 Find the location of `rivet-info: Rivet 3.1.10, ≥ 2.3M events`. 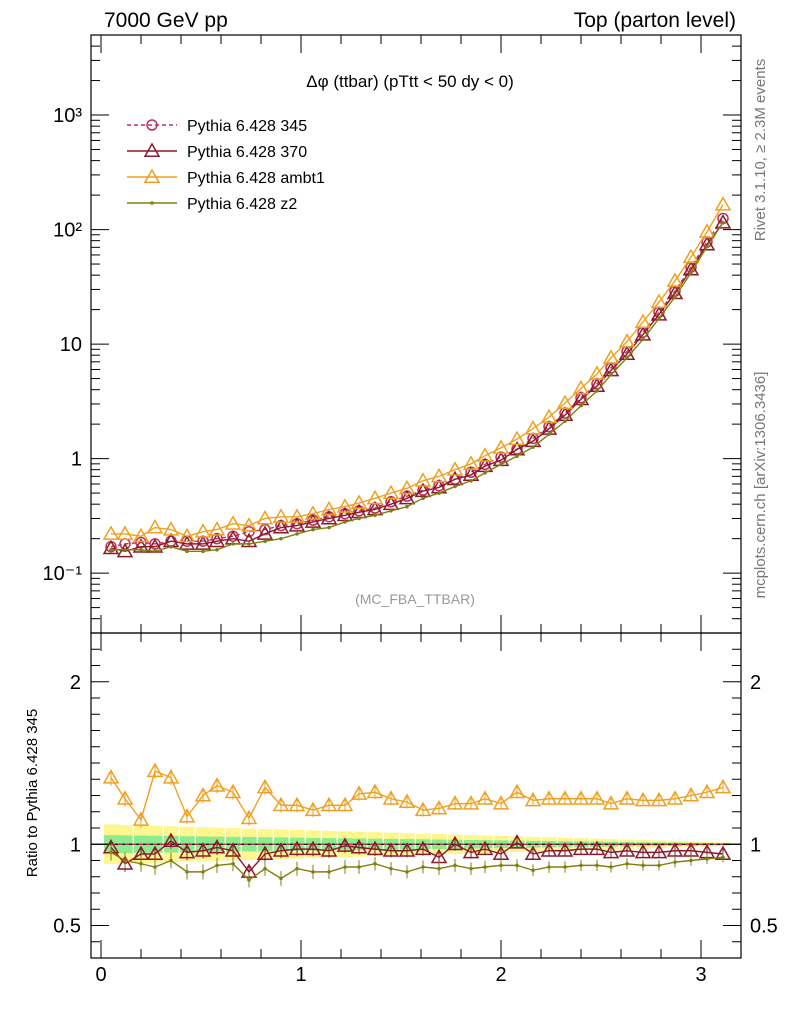

rivet-info: Rivet 3.1.10, ≥ 2.3M events is located at coordinates (760, 150).